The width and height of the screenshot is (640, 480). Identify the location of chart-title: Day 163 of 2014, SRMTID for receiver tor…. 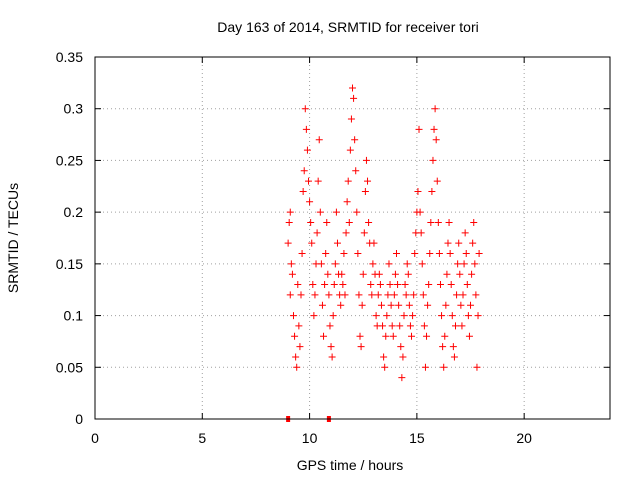
(347, 27).